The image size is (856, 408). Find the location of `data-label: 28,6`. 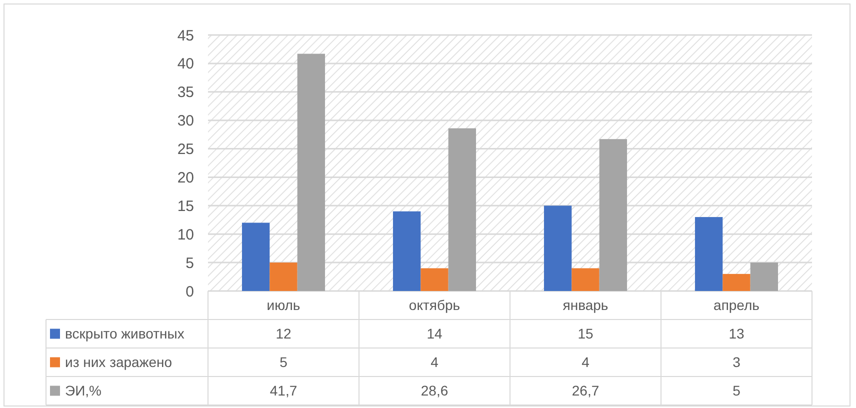

data-label: 28,6 is located at coordinates (434, 390).